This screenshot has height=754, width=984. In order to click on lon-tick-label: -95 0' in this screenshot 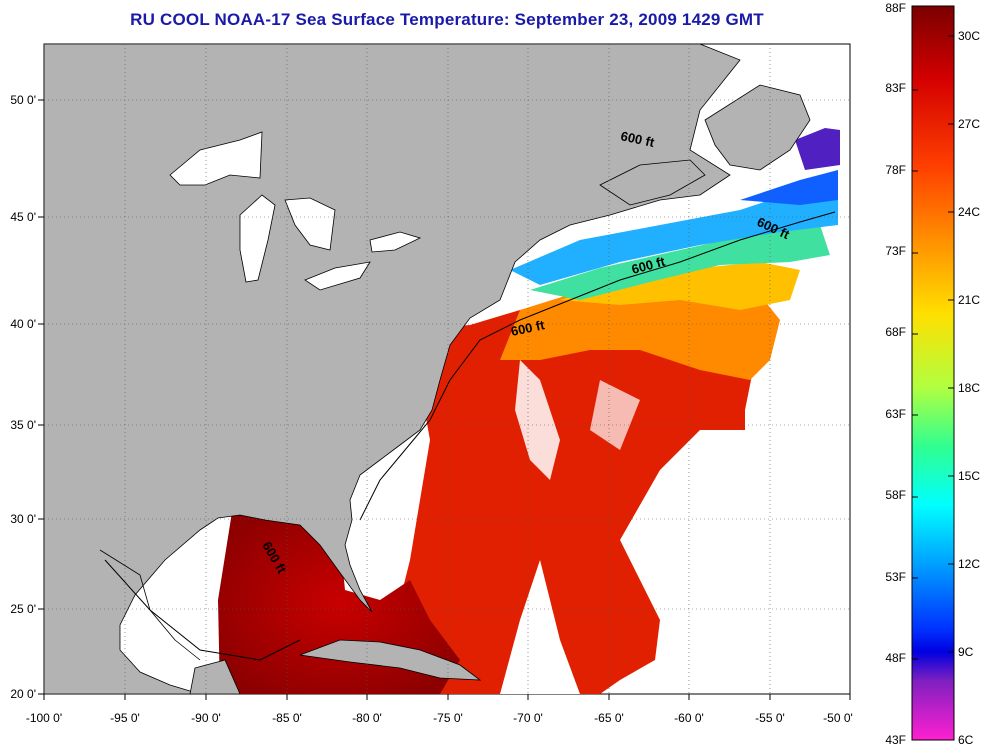, I will do `click(125, 718)`.